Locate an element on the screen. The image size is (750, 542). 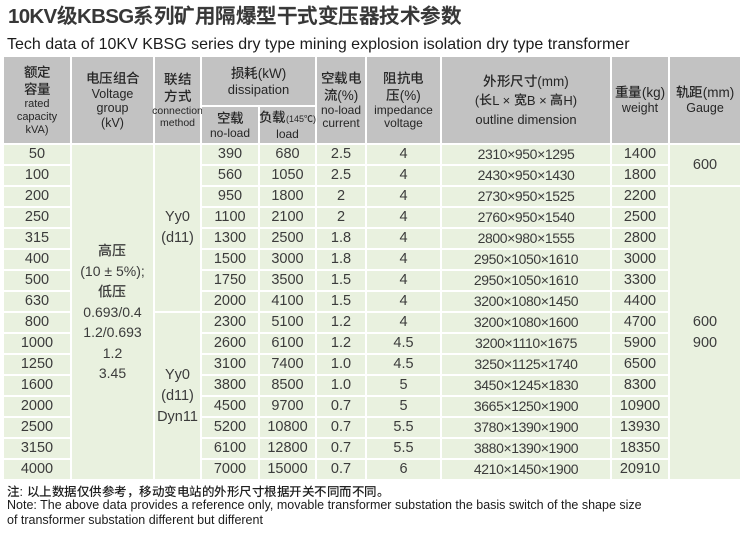
cell-gauge-top: 600 is located at coordinates (705, 165).